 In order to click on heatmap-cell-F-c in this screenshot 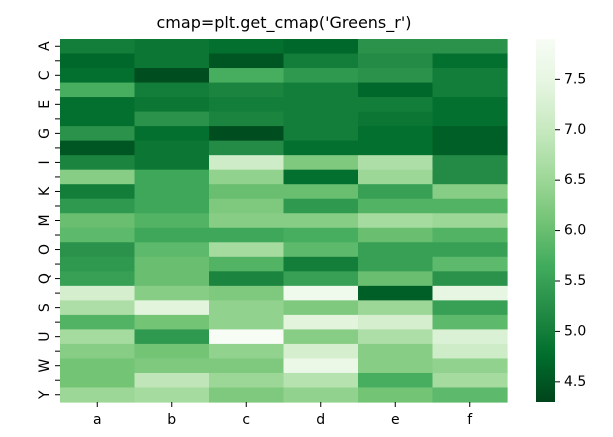, I will do `click(247, 119)`.